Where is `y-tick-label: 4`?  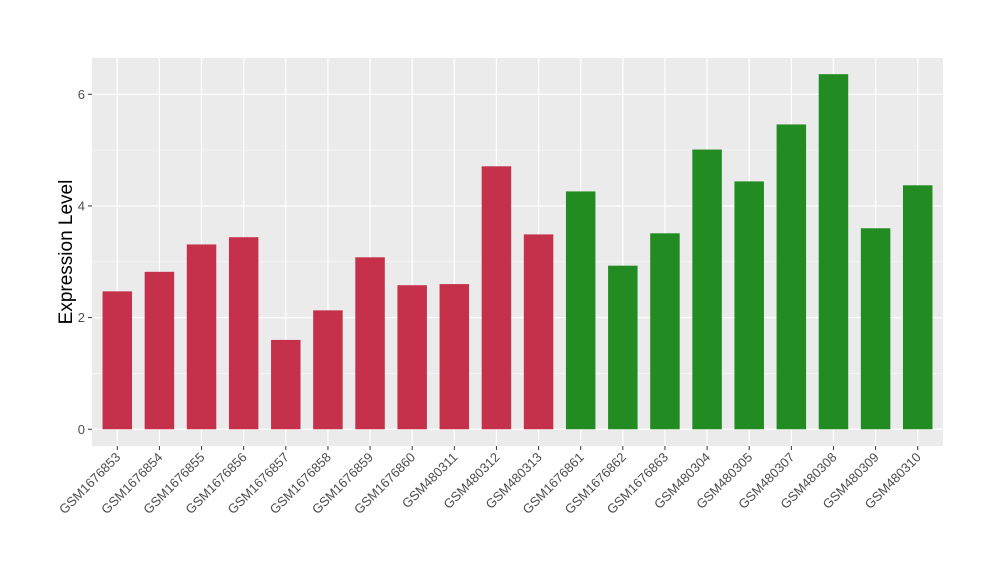
y-tick-label: 4 is located at coordinates (81, 205).